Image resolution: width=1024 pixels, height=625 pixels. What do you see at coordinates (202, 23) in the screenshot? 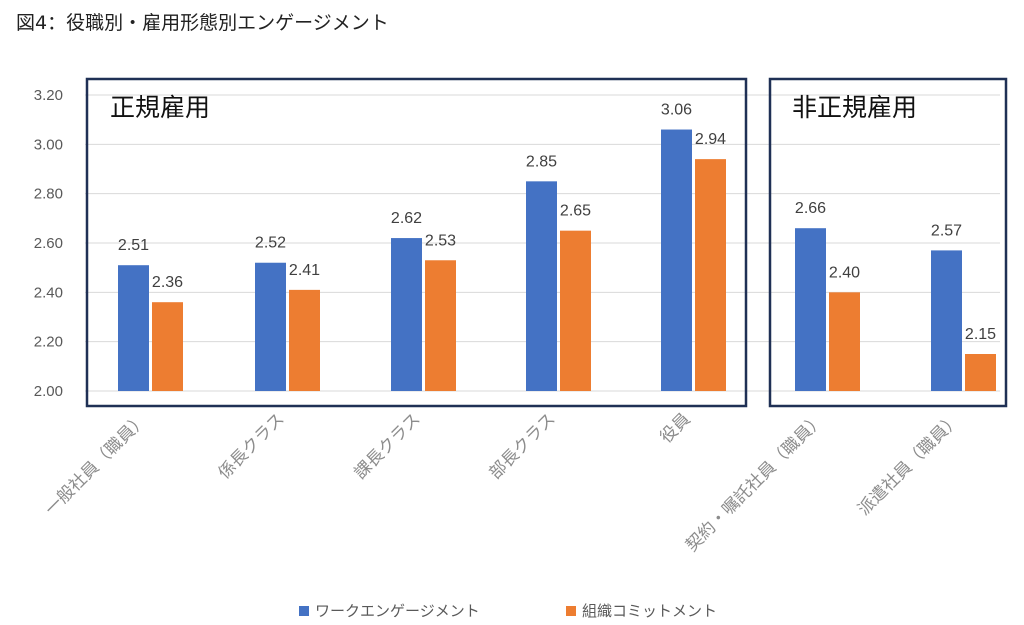
I see `figure-title: 図4：役職別・雇用形態別エンゲージメント` at bounding box center [202, 23].